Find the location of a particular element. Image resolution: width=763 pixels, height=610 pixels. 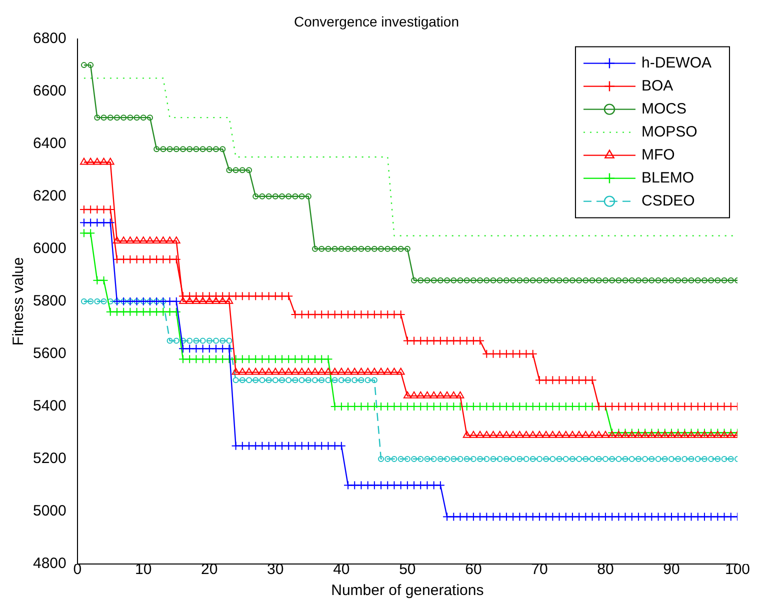

y-axis-title: Fitness value is located at coordinates (19, 301).